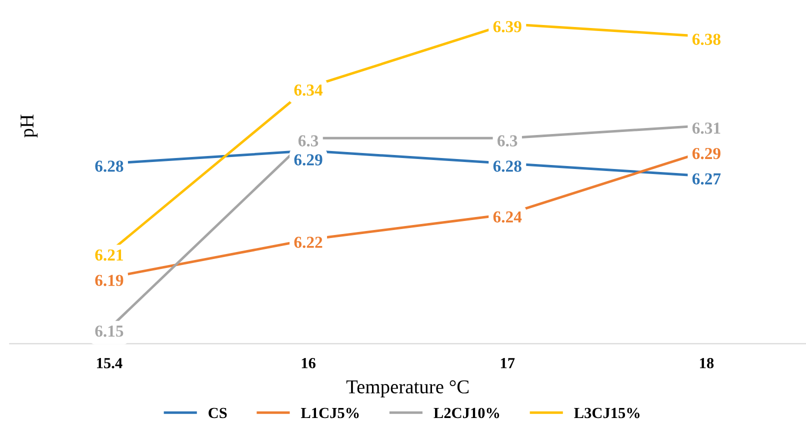 This screenshot has height=435, width=806. Describe the element at coordinates (507, 363) in the screenshot. I see `x-tick-label: 17` at that location.